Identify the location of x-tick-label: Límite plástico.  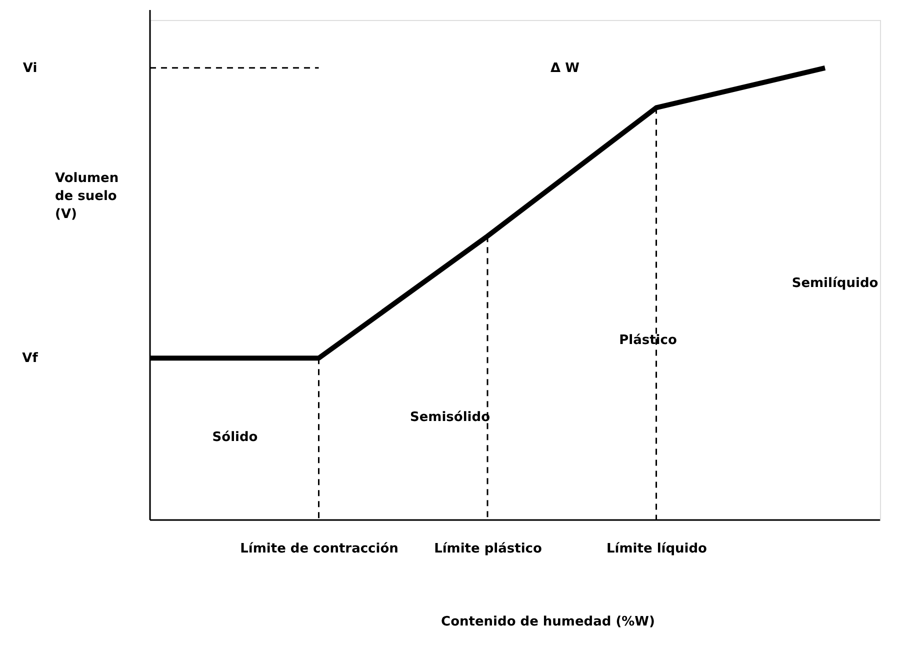
(488, 549).